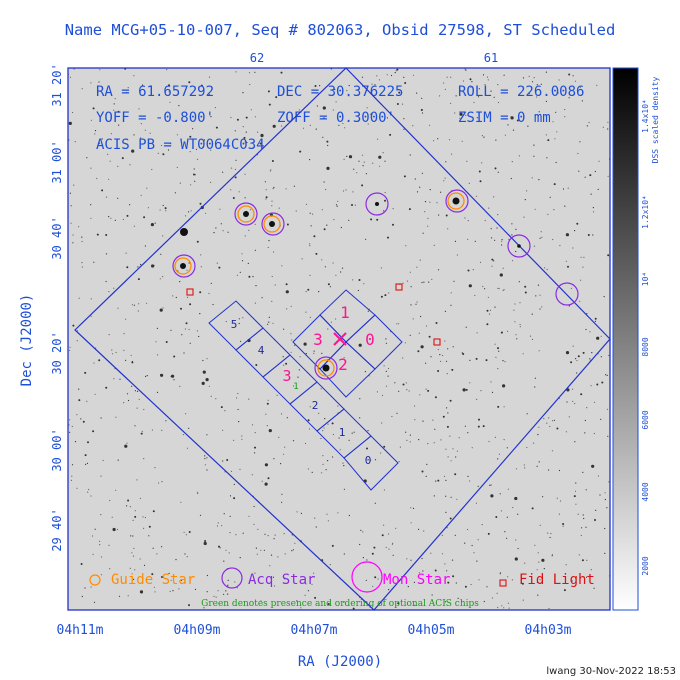  Describe the element at coordinates (521, 92) in the screenshot. I see `info-roll: ROLL = 226.0086` at that location.